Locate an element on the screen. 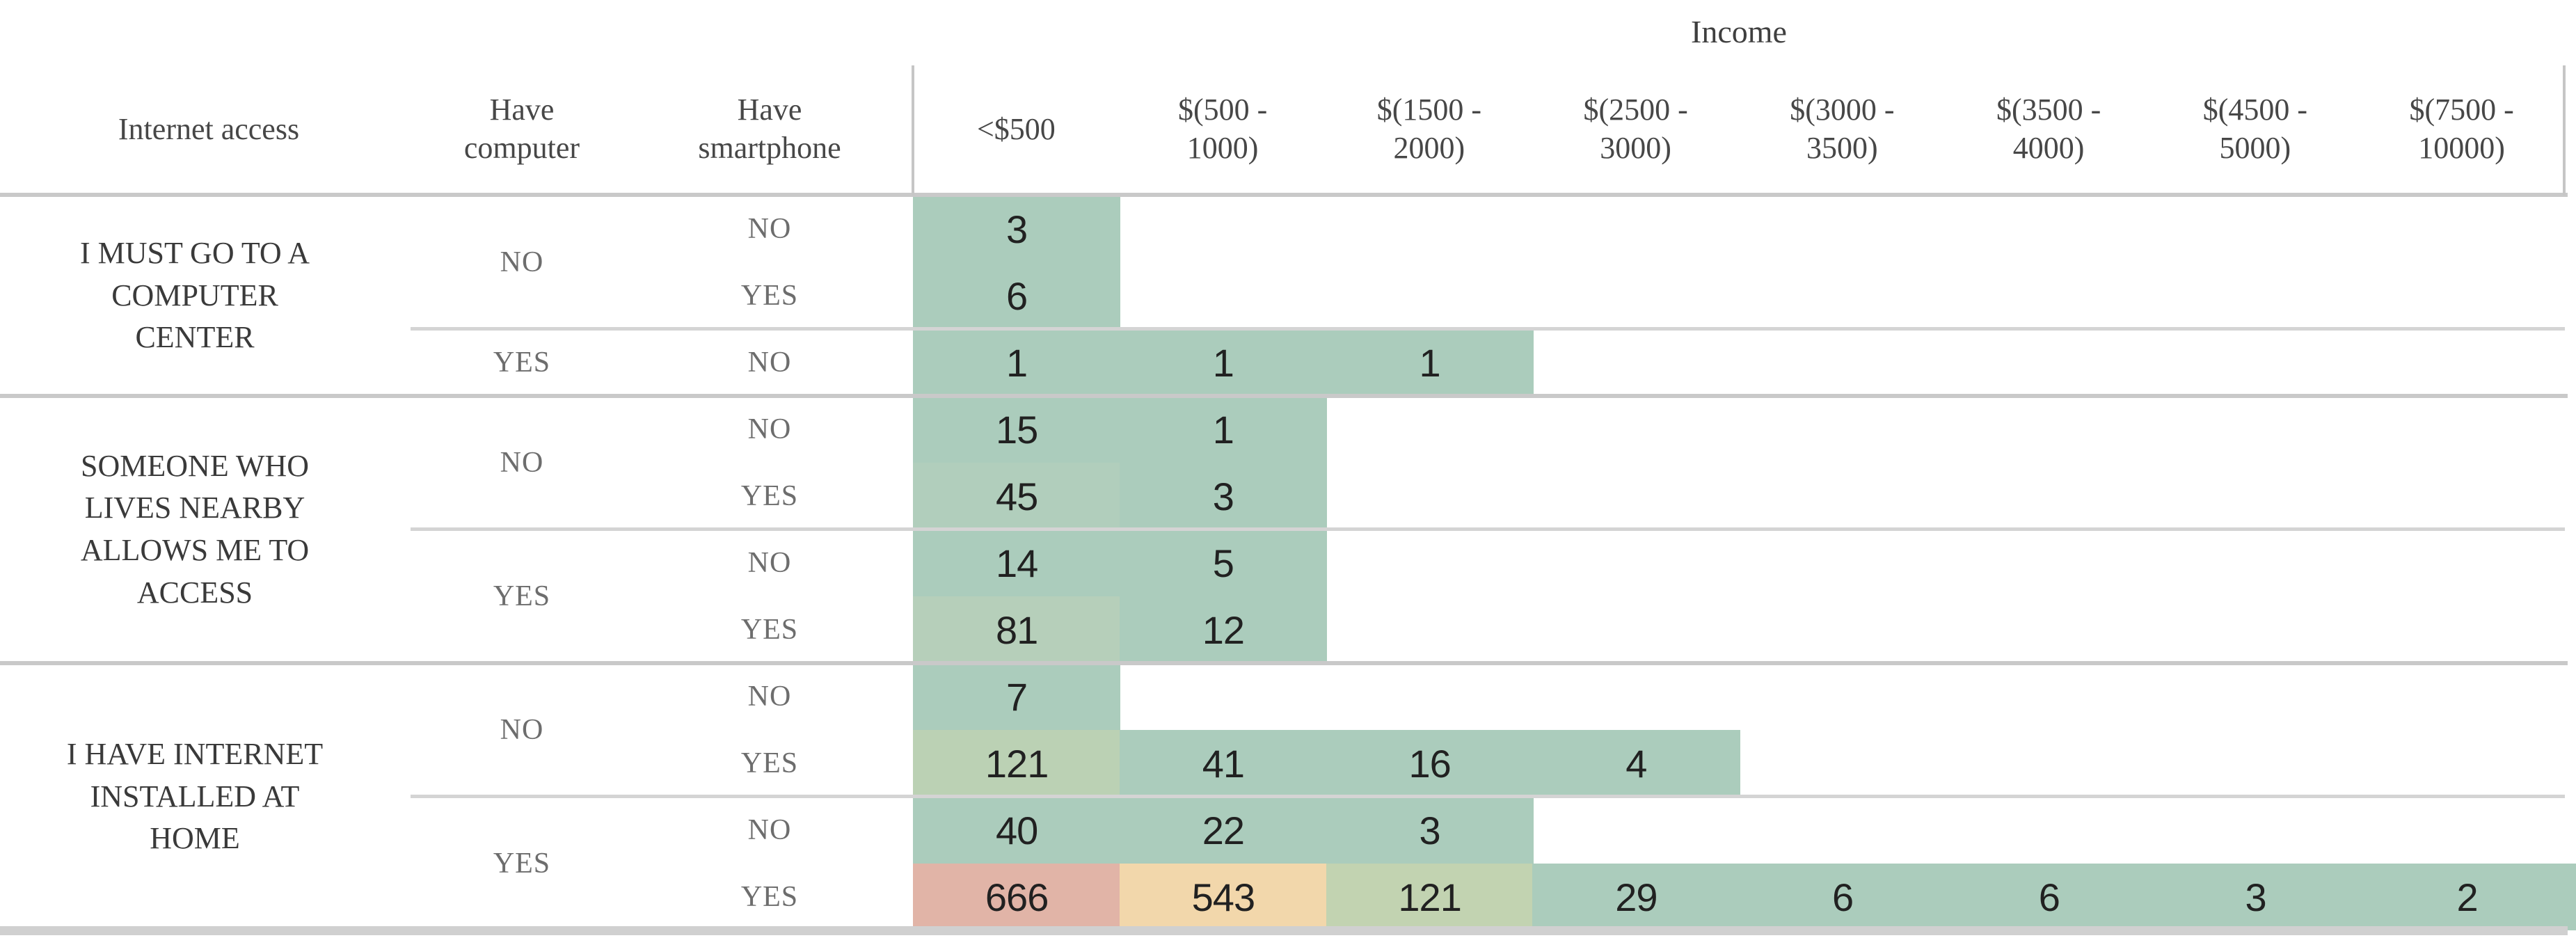  cell-value: 81 is located at coordinates (1016, 629).